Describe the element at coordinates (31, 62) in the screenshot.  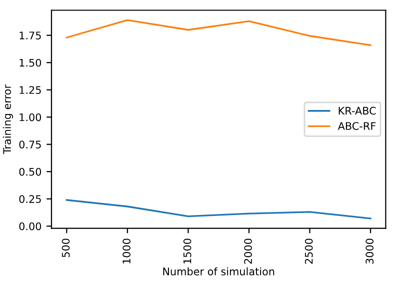
I see `y-tick-label: 1.50` at that location.